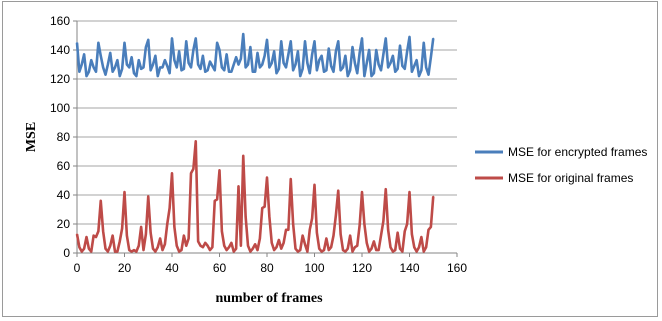 Image resolution: width=662 pixels, height=321 pixels. I want to click on x-axis-ticks: 0 20 40 60 80 100 120 140 160, so click(270, 264).